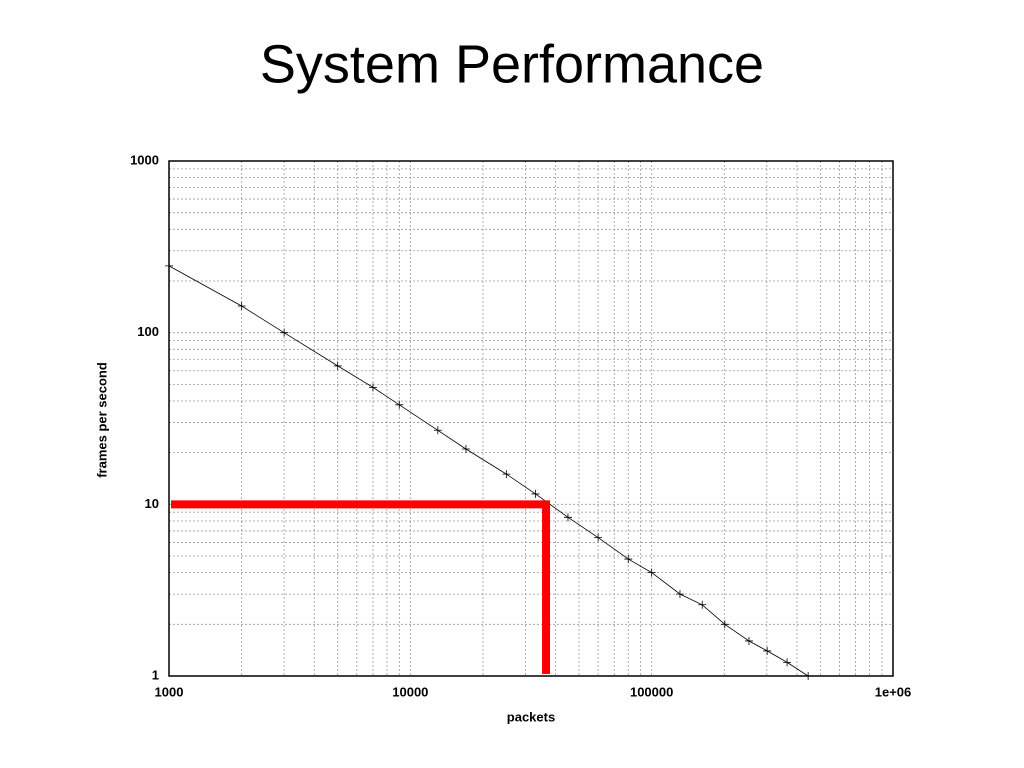  Describe the element at coordinates (144, 159) in the screenshot. I see `y-tick-label: 1000` at that location.